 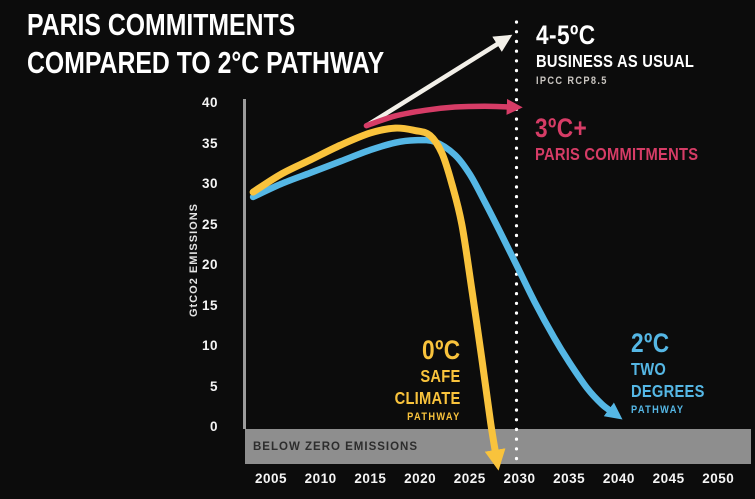 What do you see at coordinates (561, 128) in the screenshot?
I see `label-paris-temp: 3ºC+` at bounding box center [561, 128].